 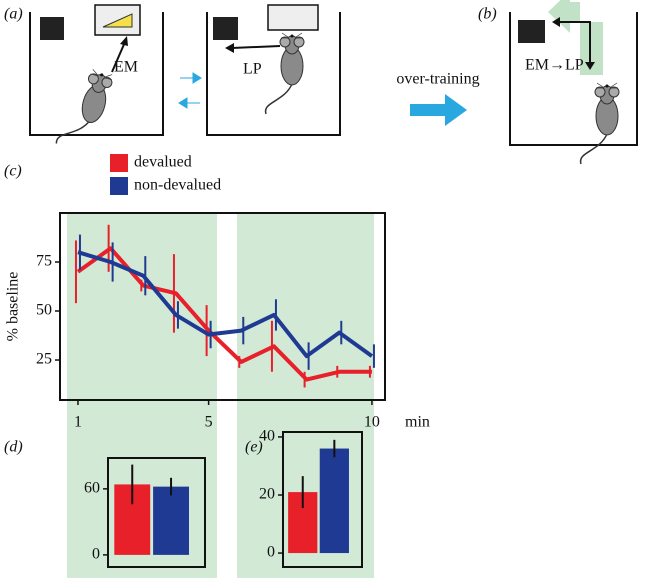 I want to click on panel-label: (b), so click(x=487, y=14).